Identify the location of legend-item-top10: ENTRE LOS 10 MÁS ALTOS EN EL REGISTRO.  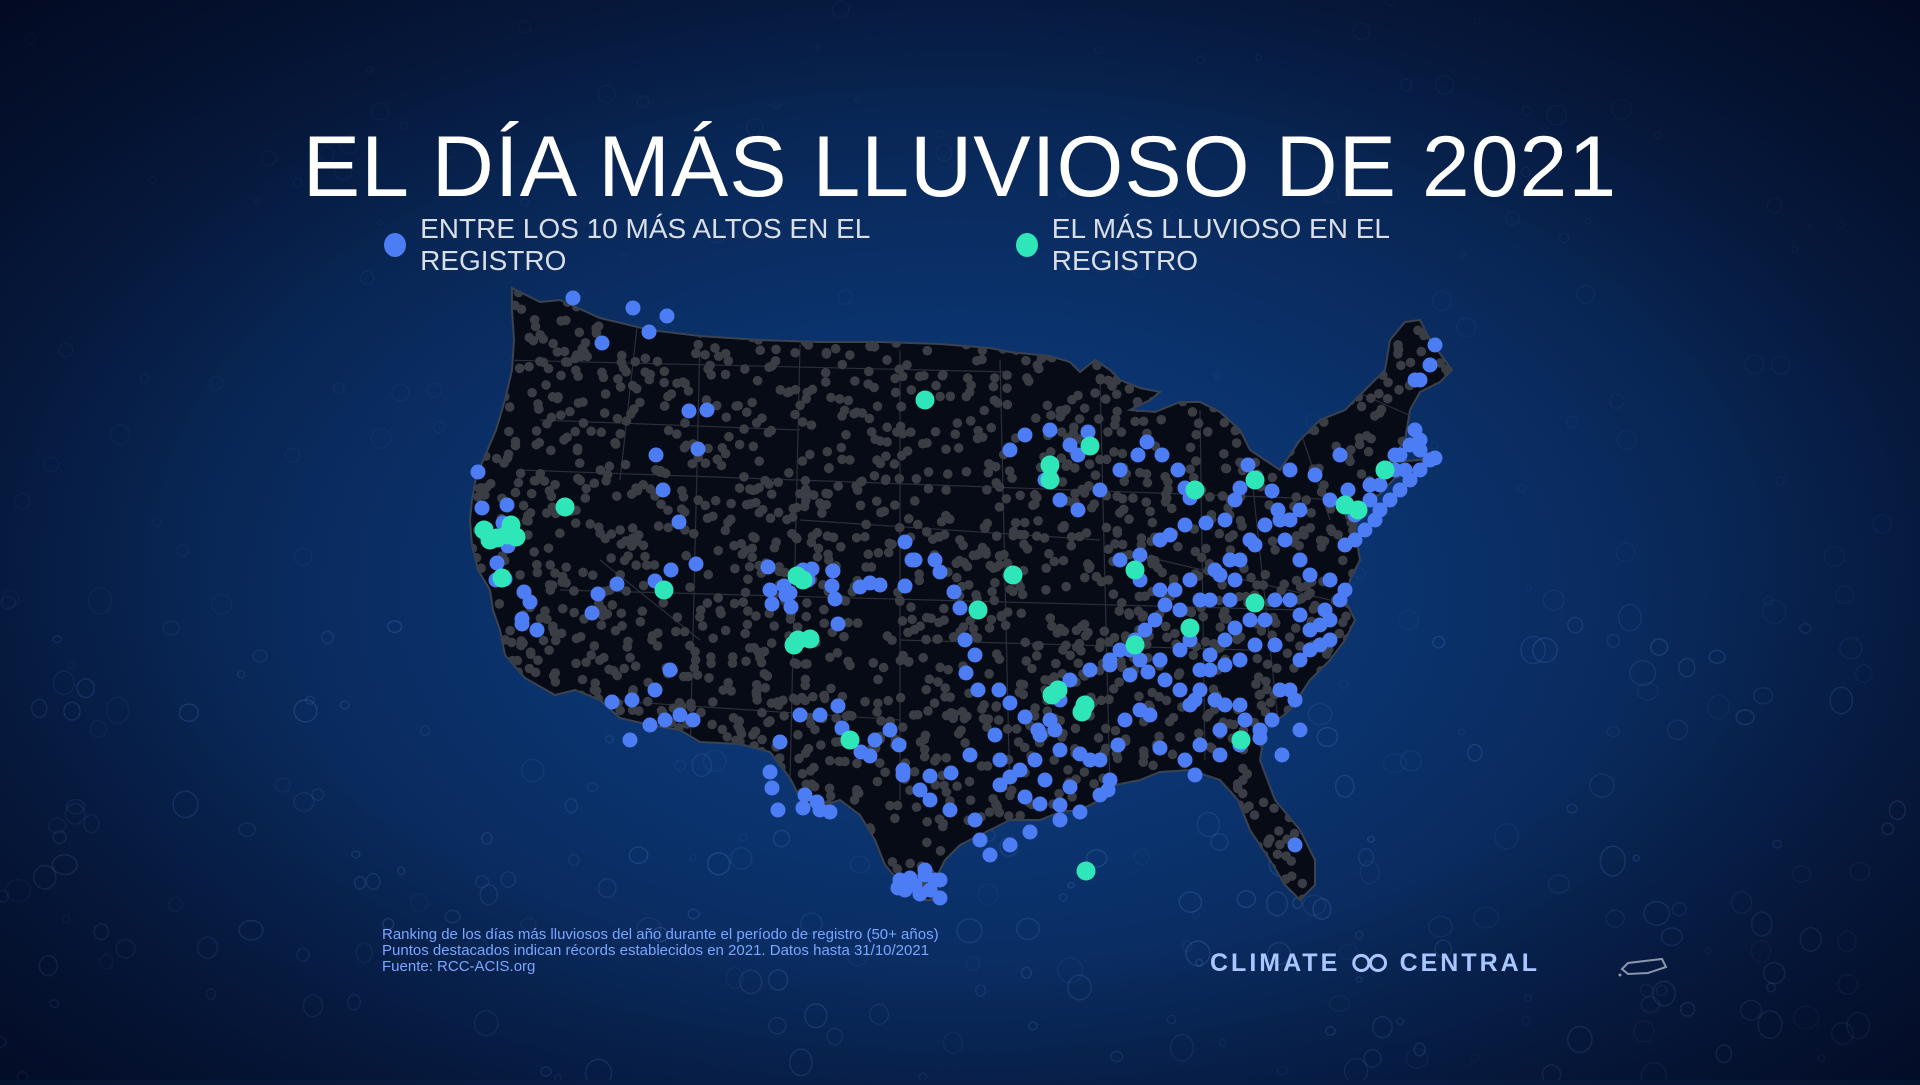
(680, 245).